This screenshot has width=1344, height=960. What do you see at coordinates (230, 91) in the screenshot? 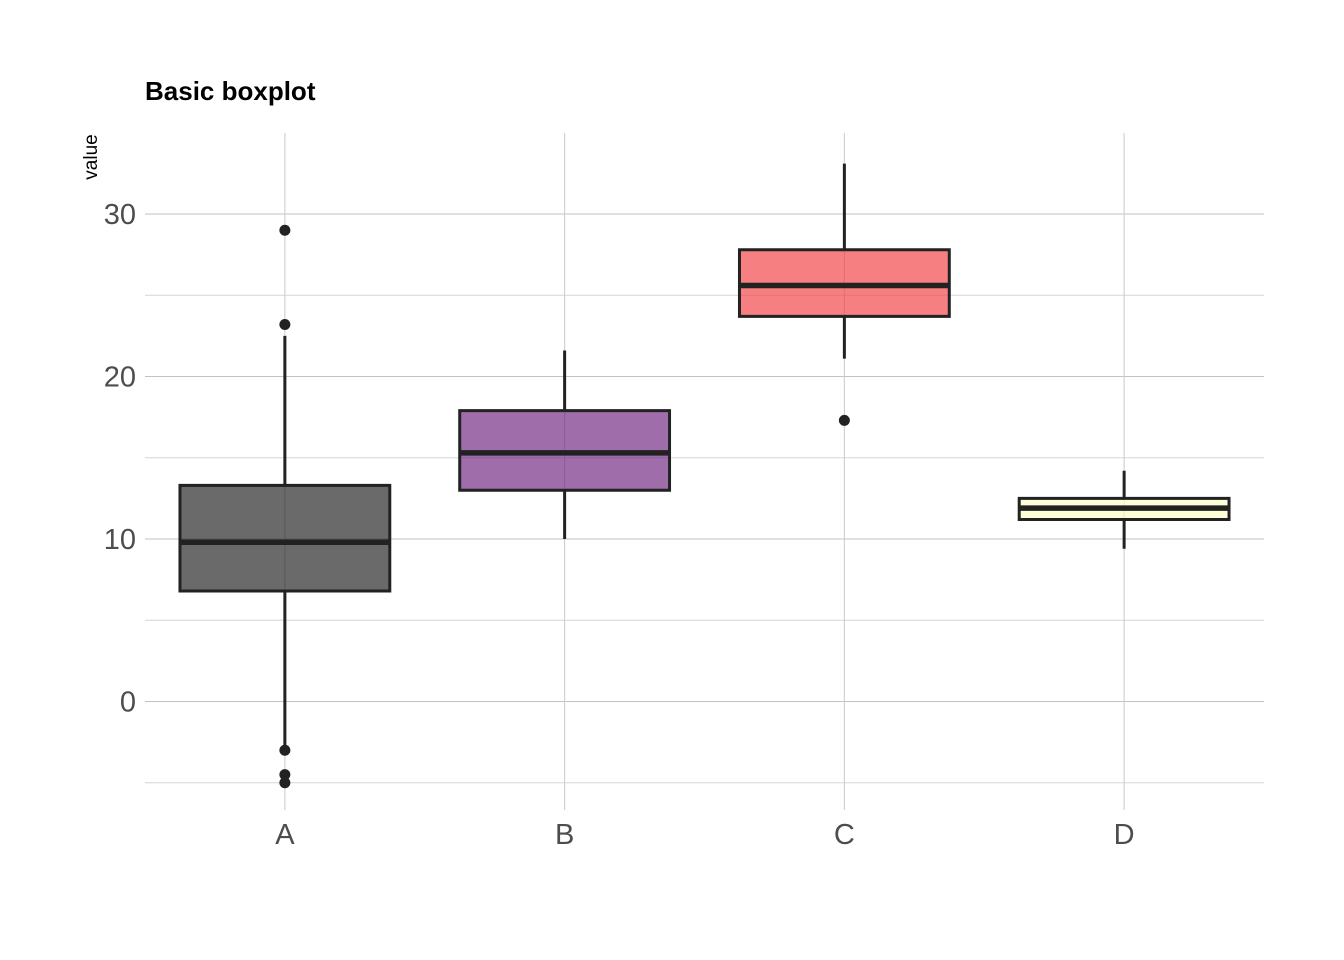
I see `chart-title: Basic boxplot` at bounding box center [230, 91].